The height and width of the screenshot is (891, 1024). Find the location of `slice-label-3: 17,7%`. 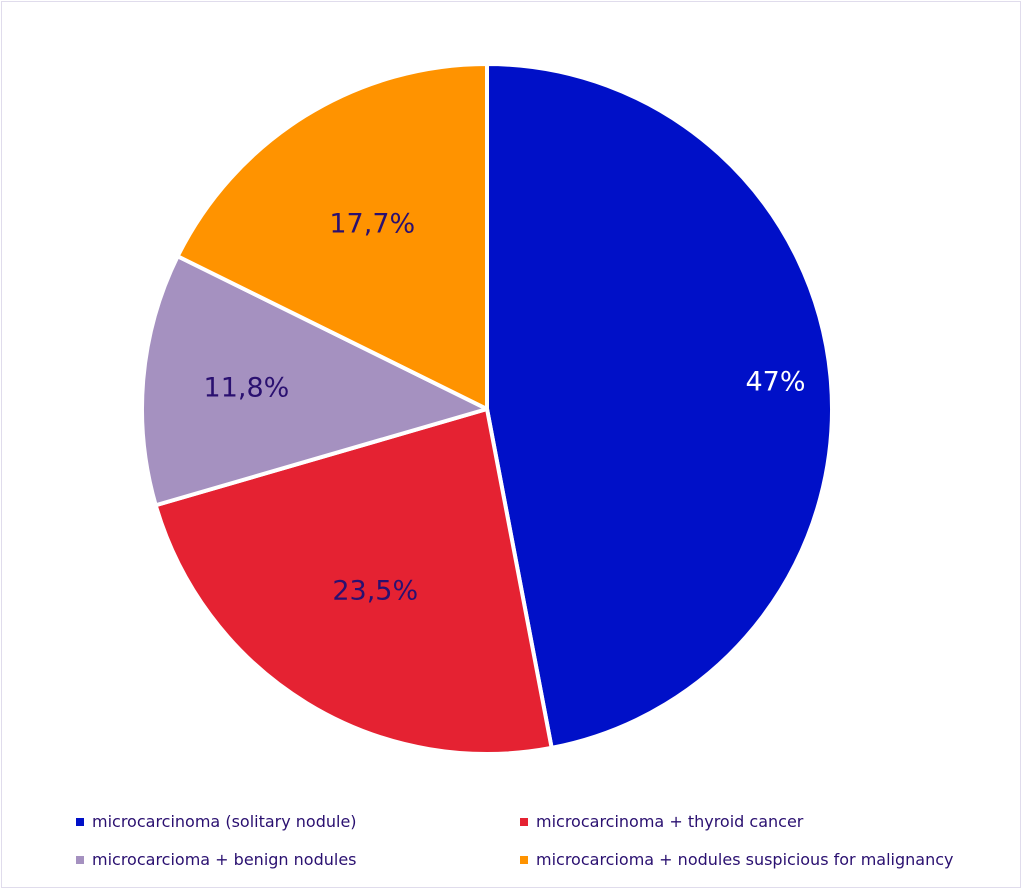

slice-label-3: 17,7% is located at coordinates (372, 224).